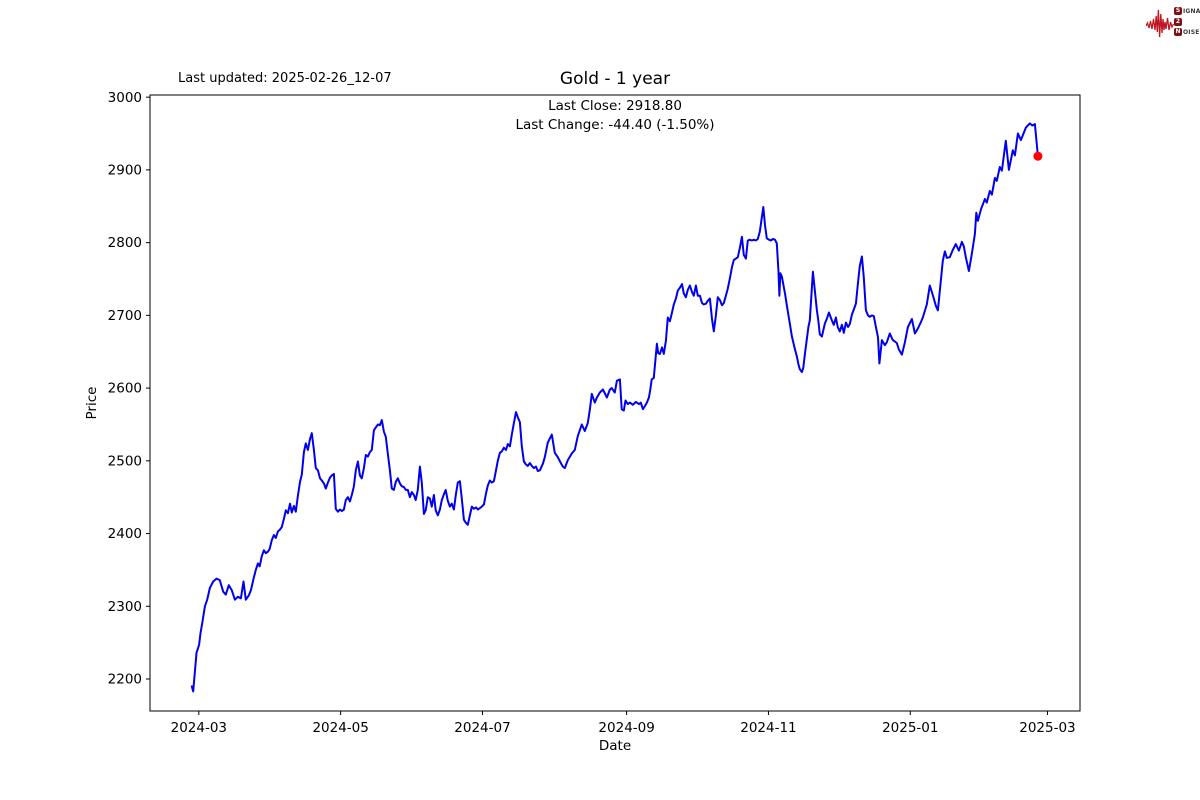 This screenshot has height=800, width=1200. What do you see at coordinates (125, 607) in the screenshot?
I see `y-tick-label: 2300` at bounding box center [125, 607].